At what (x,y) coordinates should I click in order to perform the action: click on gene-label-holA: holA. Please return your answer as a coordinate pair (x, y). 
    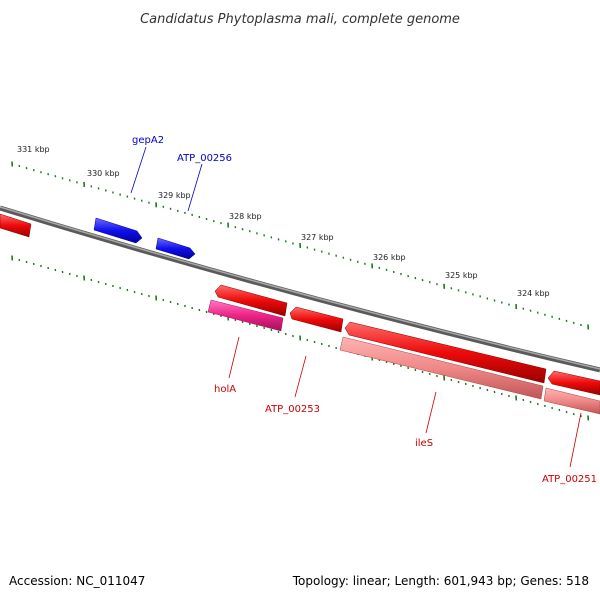
    Looking at the image, I should click on (225, 389).